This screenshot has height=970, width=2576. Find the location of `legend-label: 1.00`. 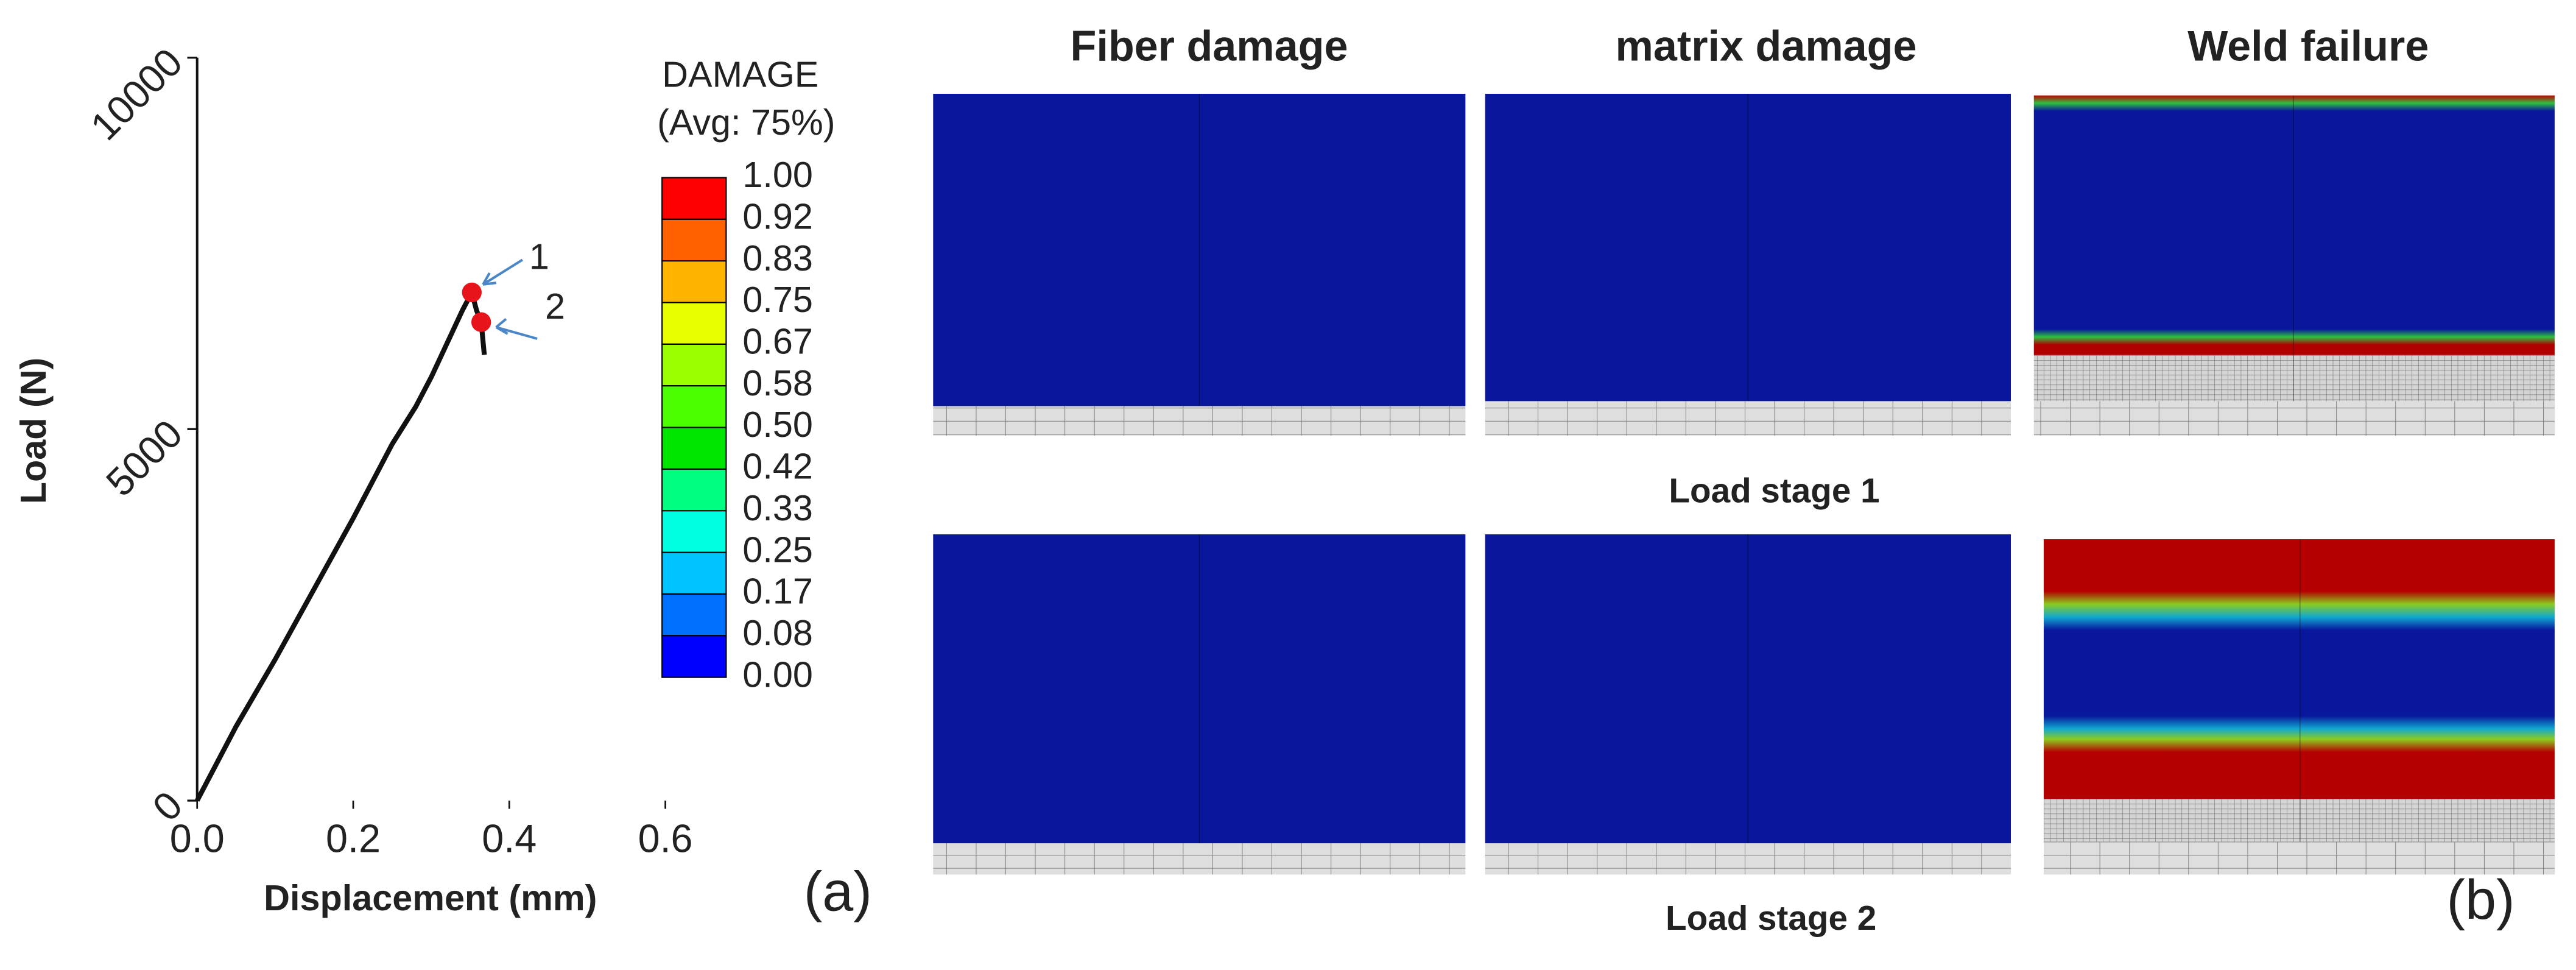

legend-label: 1.00 is located at coordinates (777, 174).